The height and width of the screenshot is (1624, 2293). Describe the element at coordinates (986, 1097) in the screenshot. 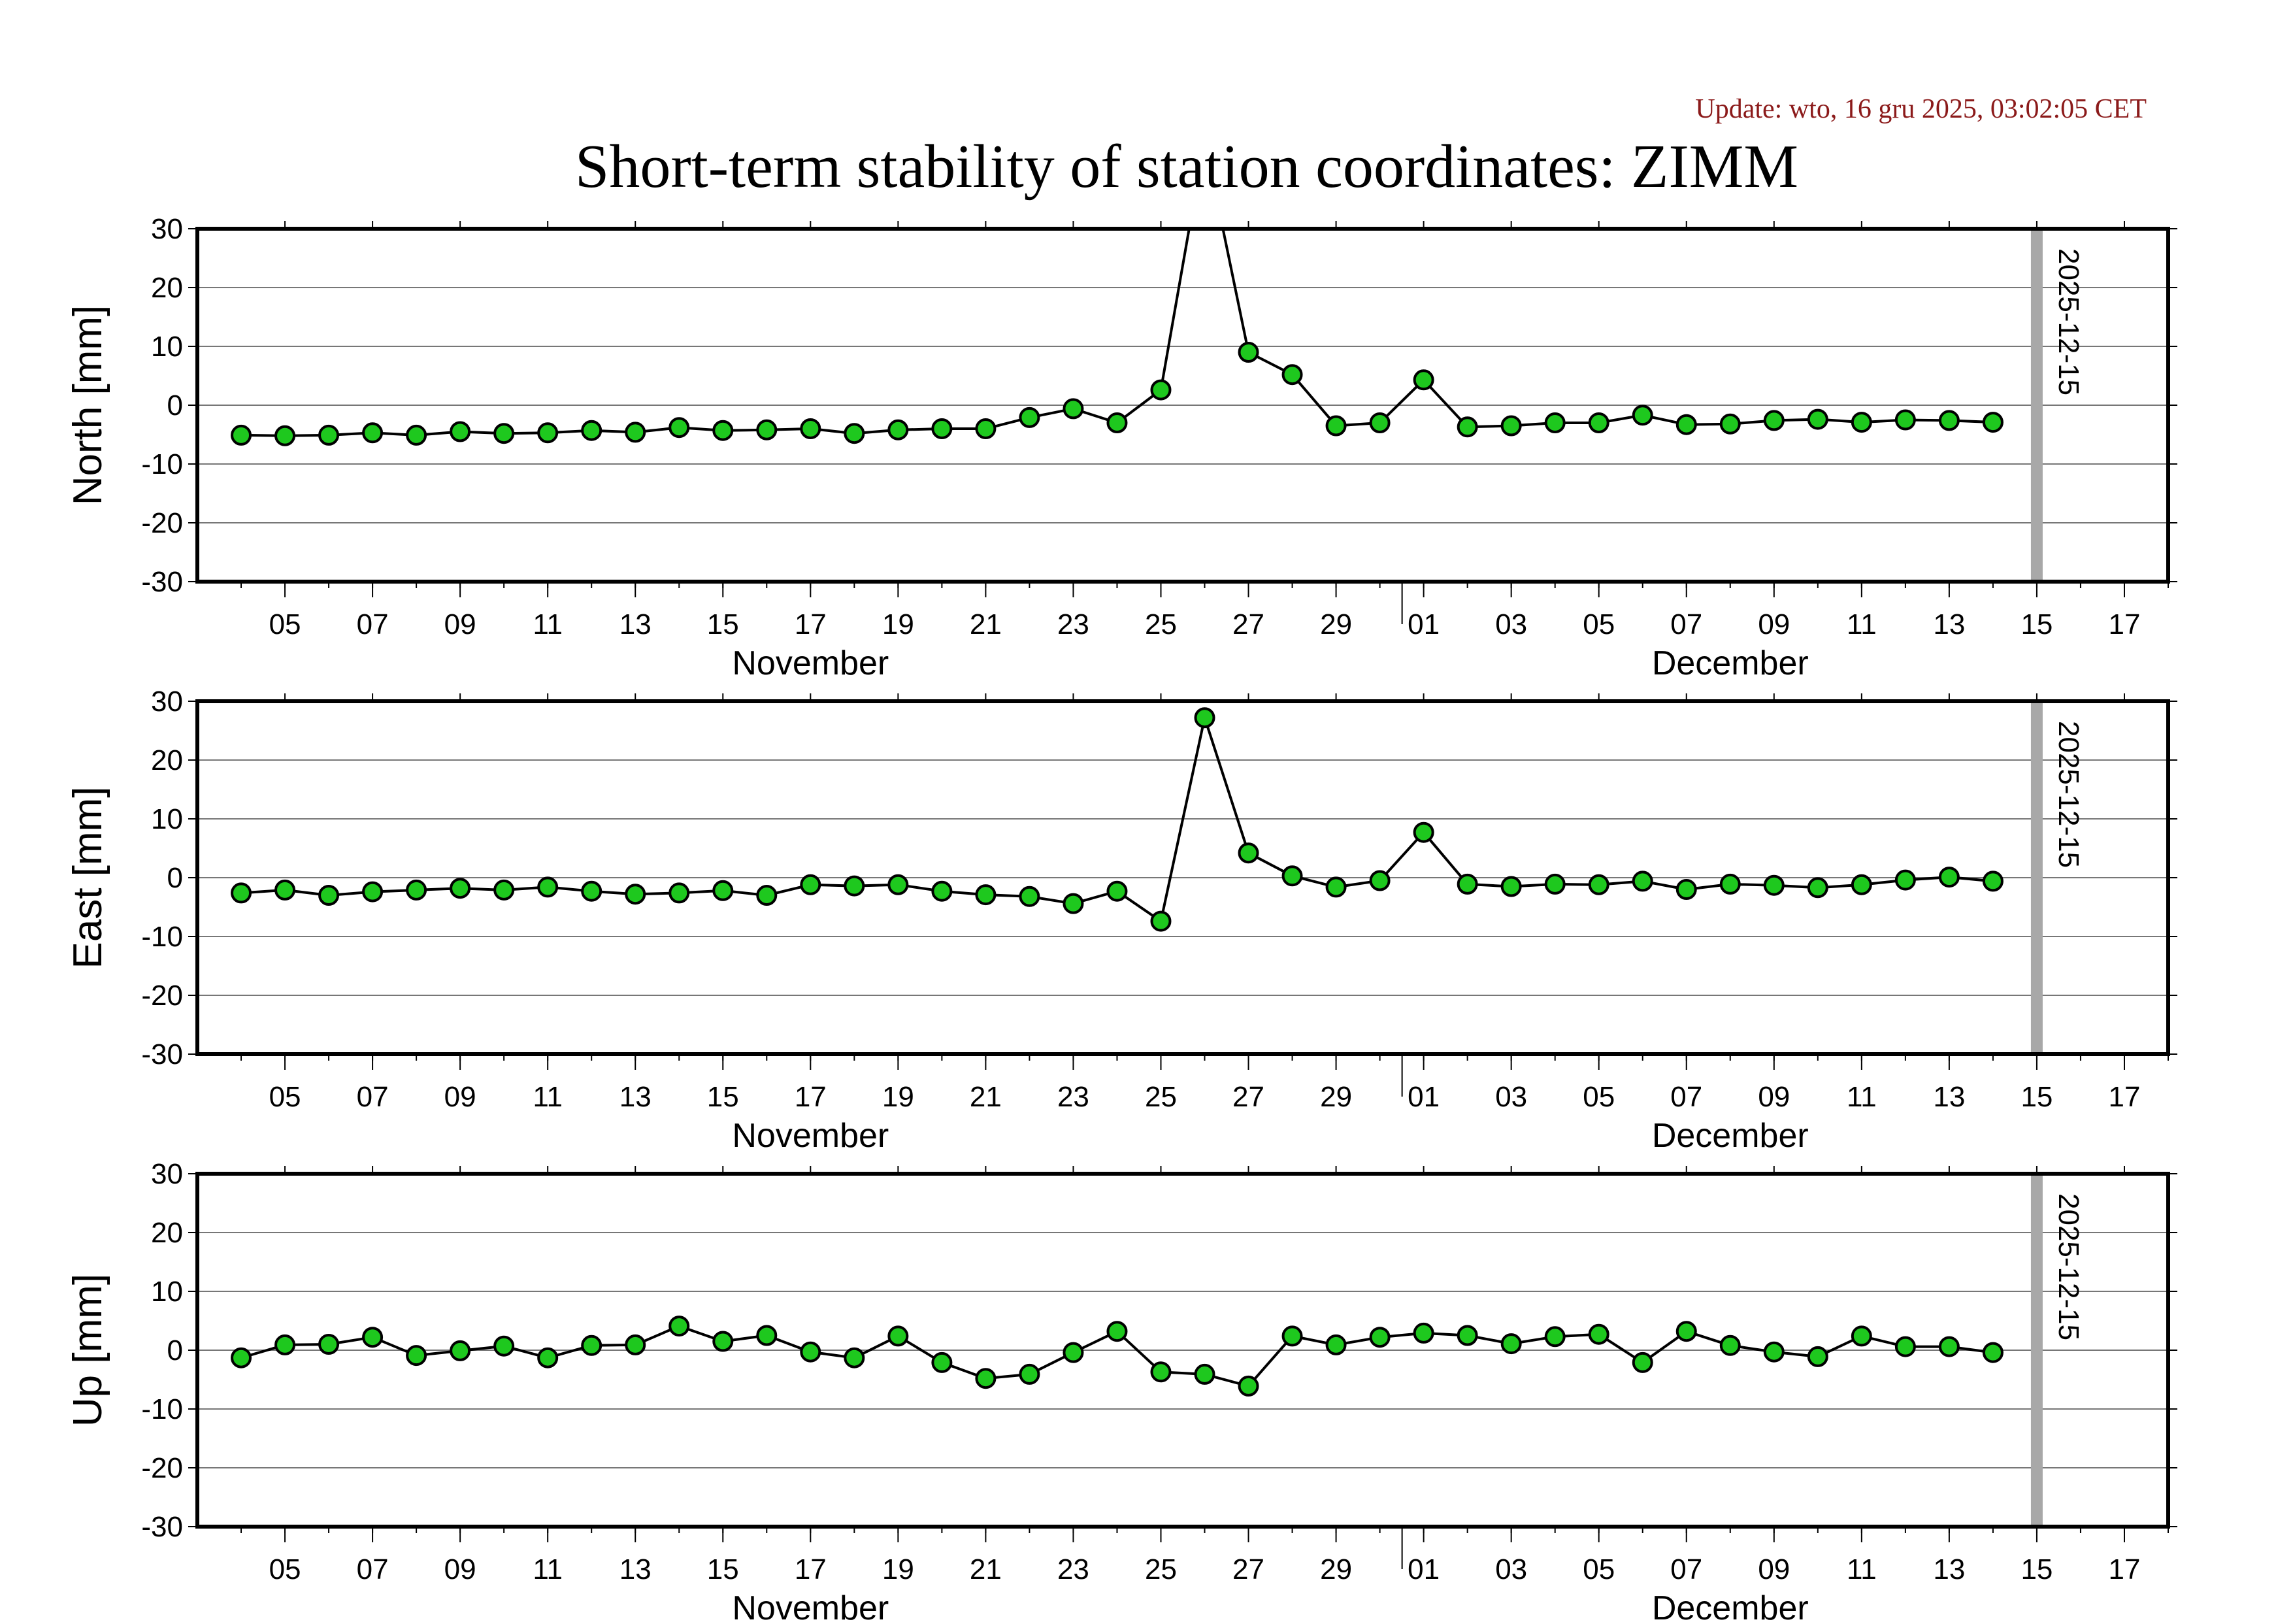

I see `x-tick-label: 21` at that location.